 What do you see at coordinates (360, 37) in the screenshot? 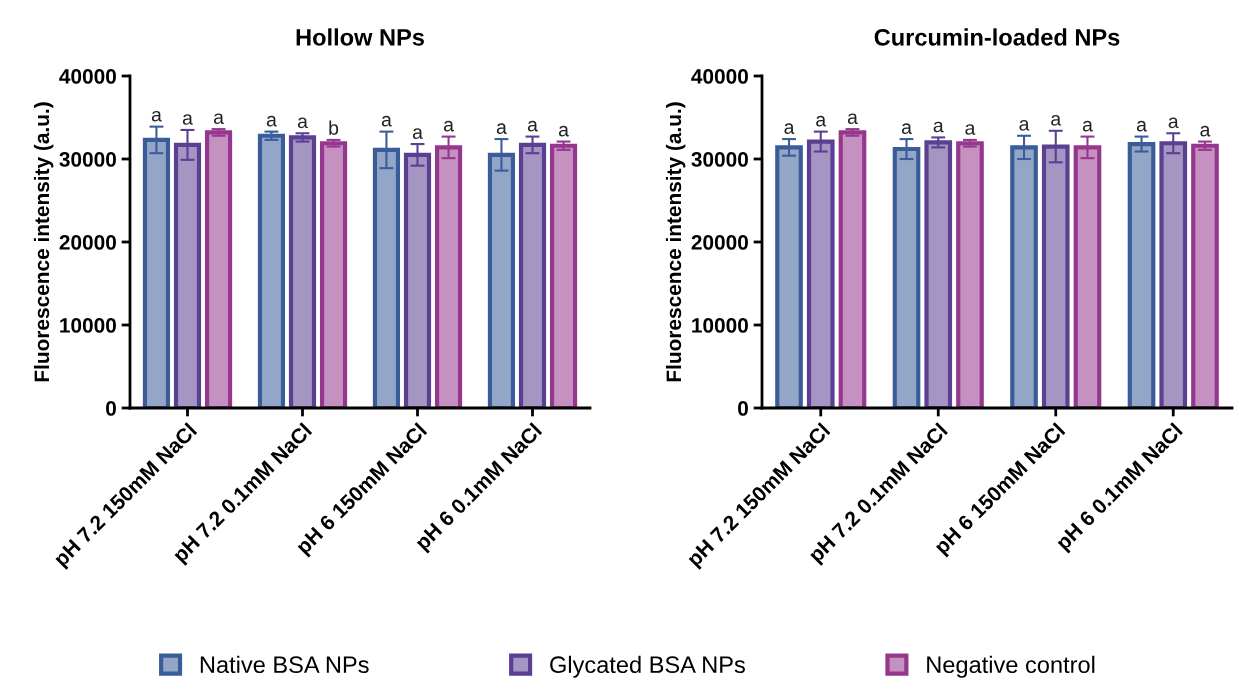
I see `chart-title: Hollow NPs` at bounding box center [360, 37].